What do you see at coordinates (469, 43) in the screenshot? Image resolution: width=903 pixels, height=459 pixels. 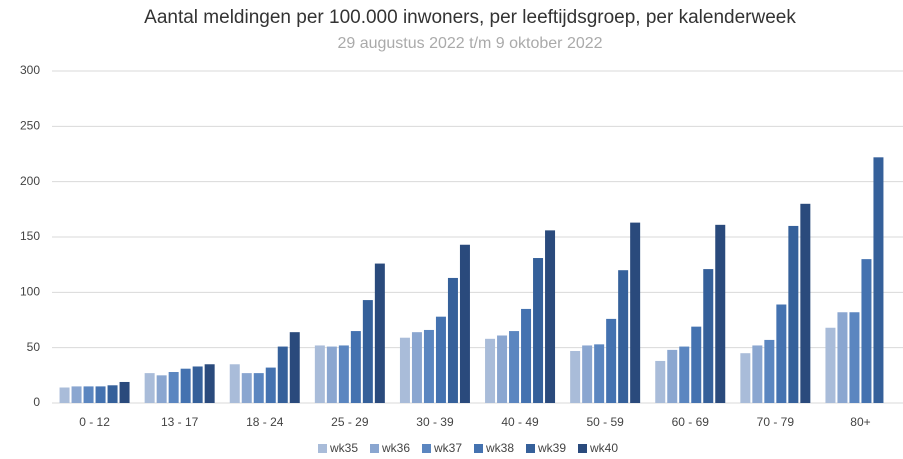 I see `chart-subtitle: 29 augustus 2022 t/m 9 oktober 2022` at bounding box center [469, 43].